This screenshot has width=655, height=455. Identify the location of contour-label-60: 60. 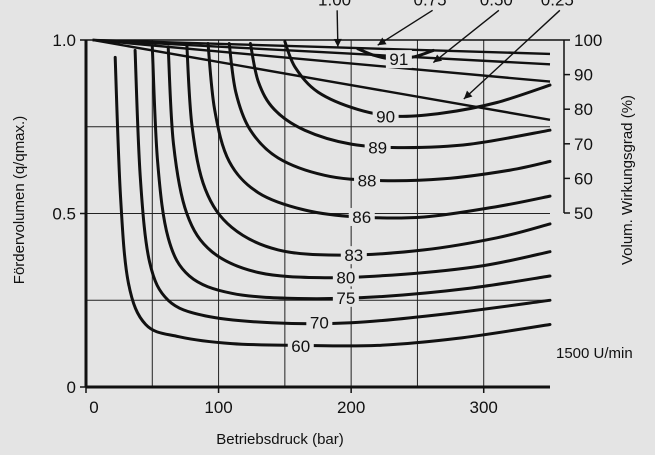
(300, 346).